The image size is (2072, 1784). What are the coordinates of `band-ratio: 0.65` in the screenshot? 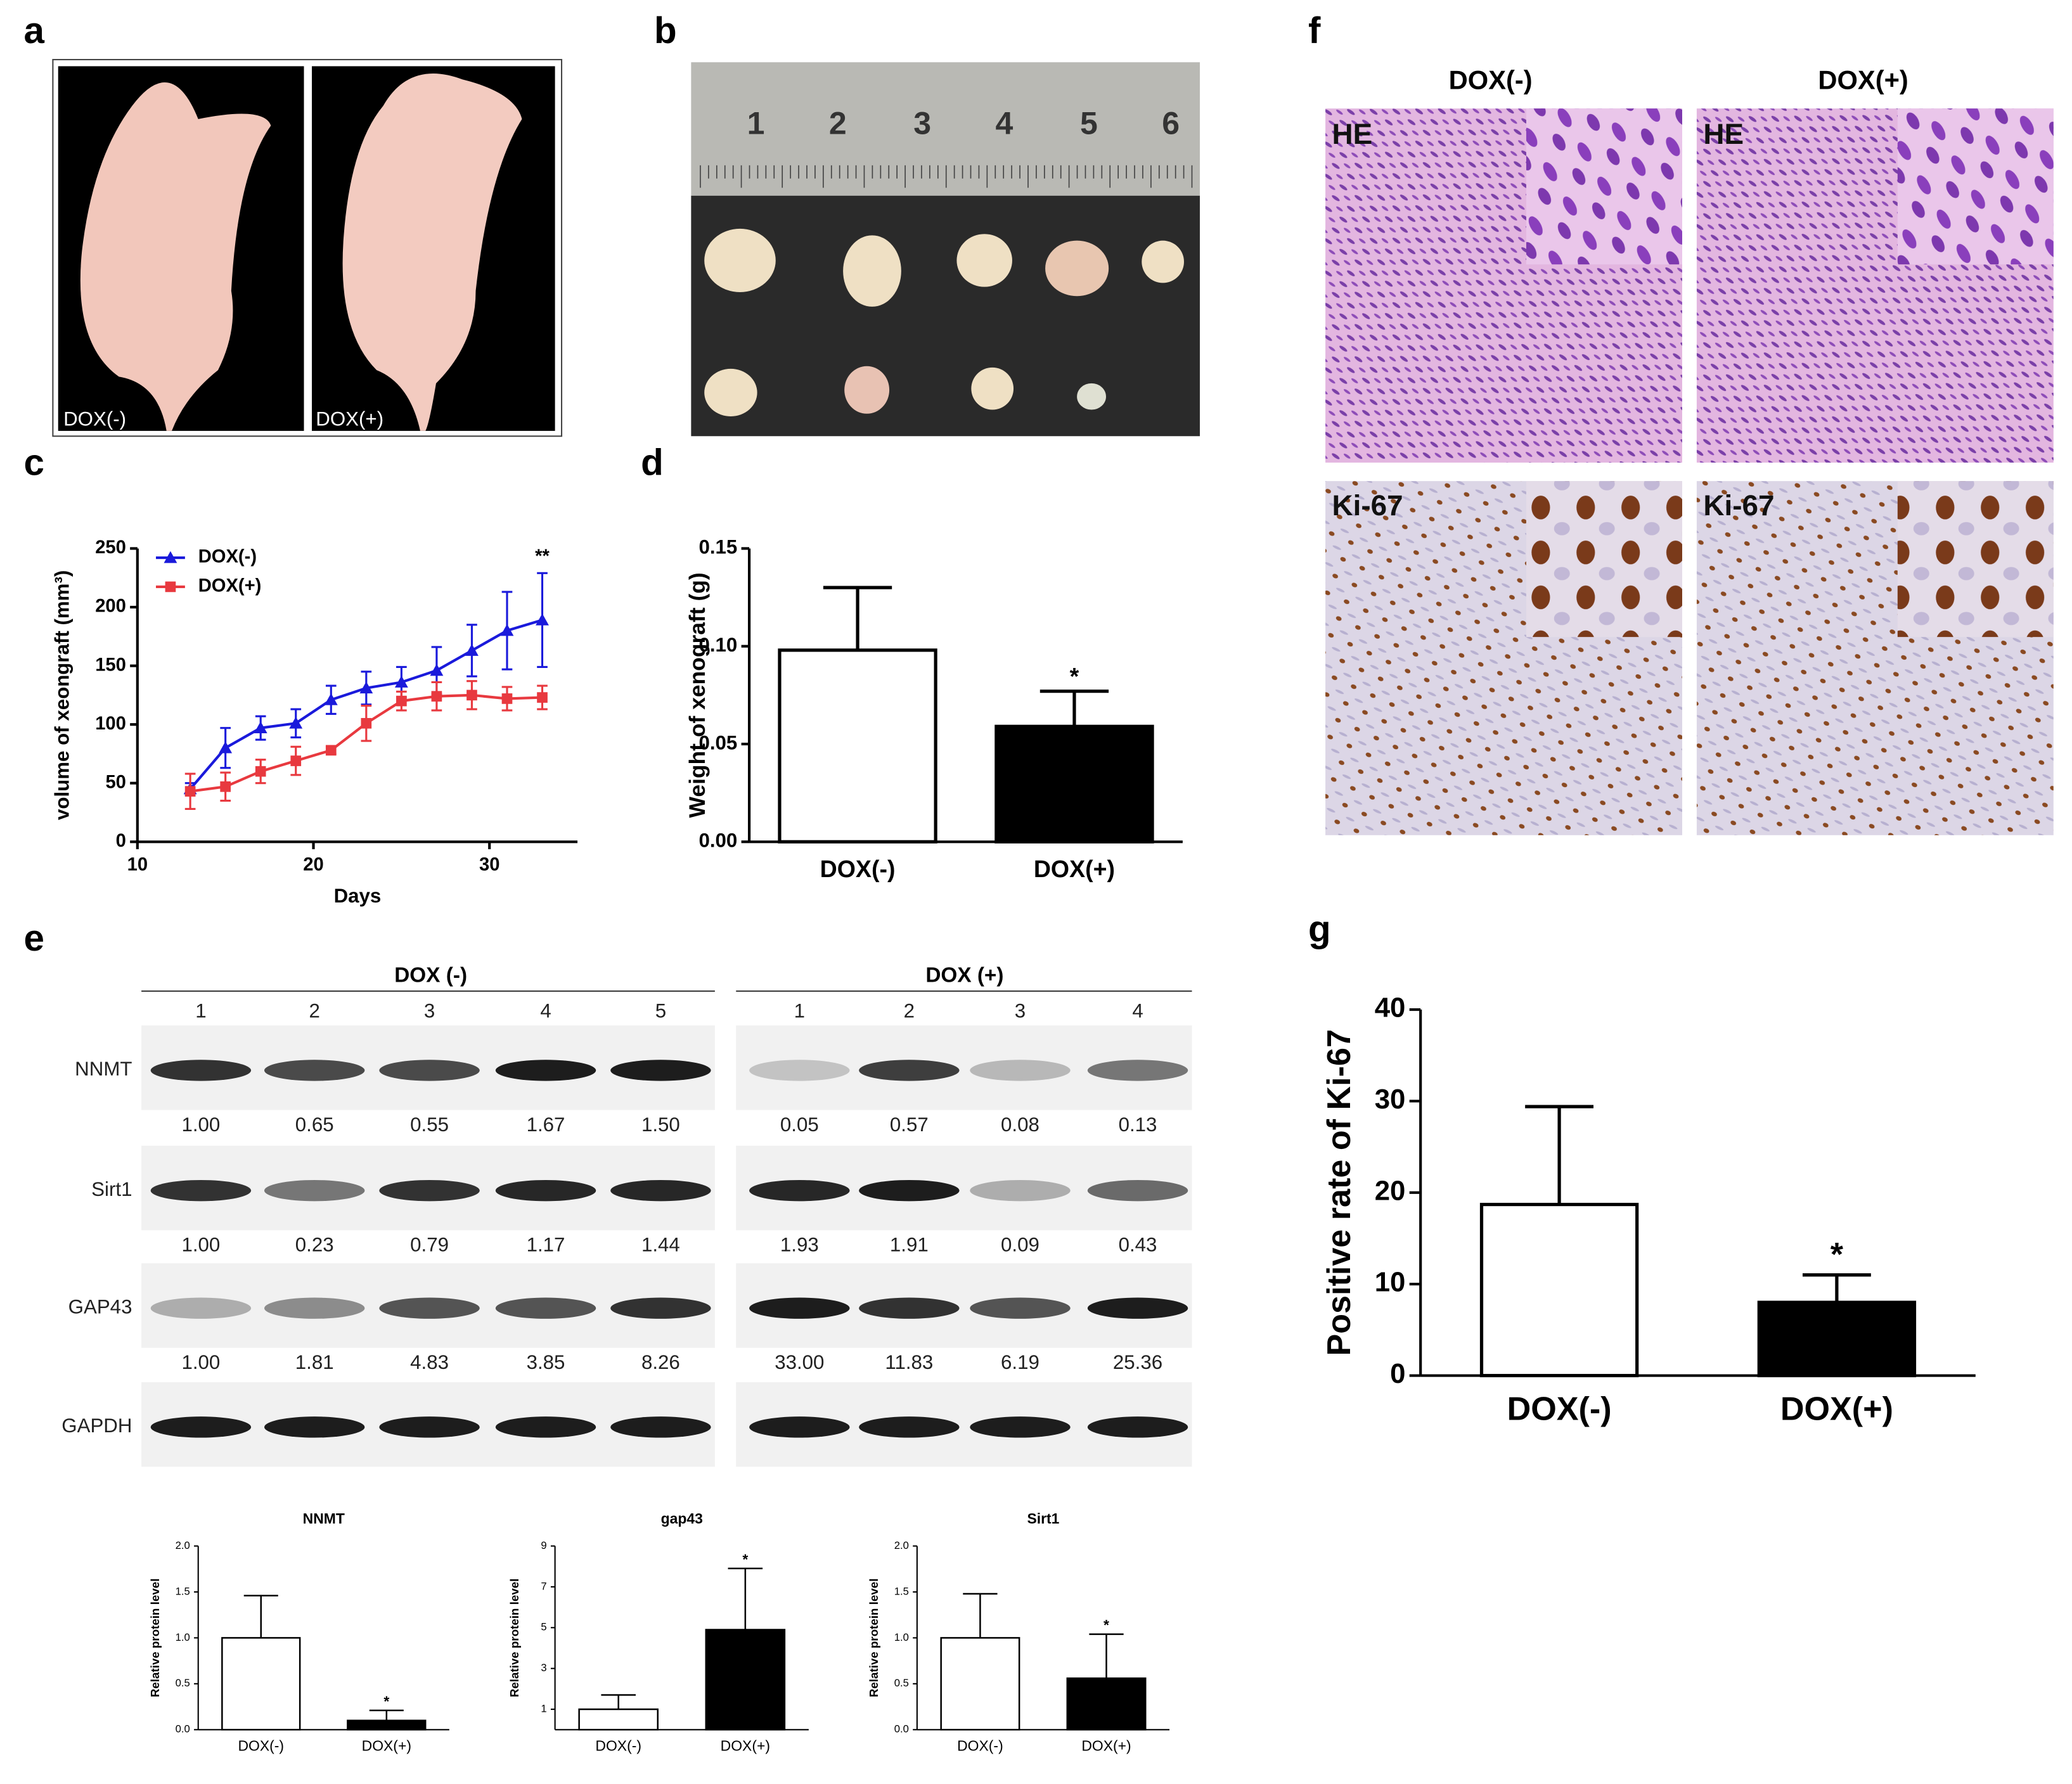 It's located at (314, 1124).